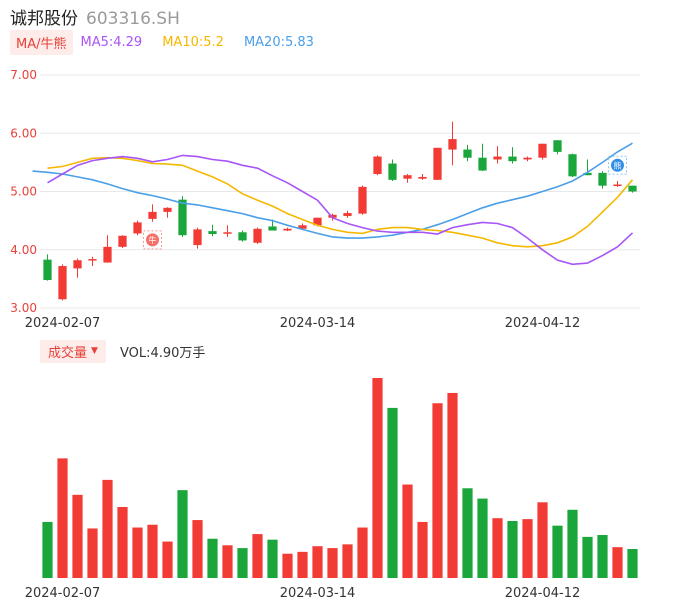  I want to click on price-tick-label: 7.00, so click(23, 75).